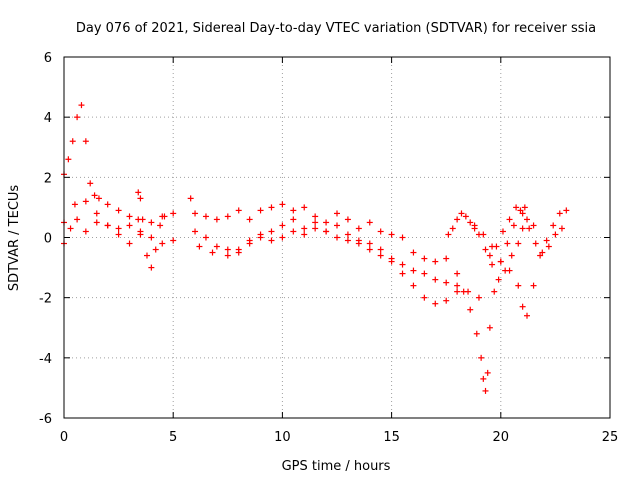 This screenshot has height=485, width=640. Describe the element at coordinates (491, 299) in the screenshot. I see `series-track-h` at that location.